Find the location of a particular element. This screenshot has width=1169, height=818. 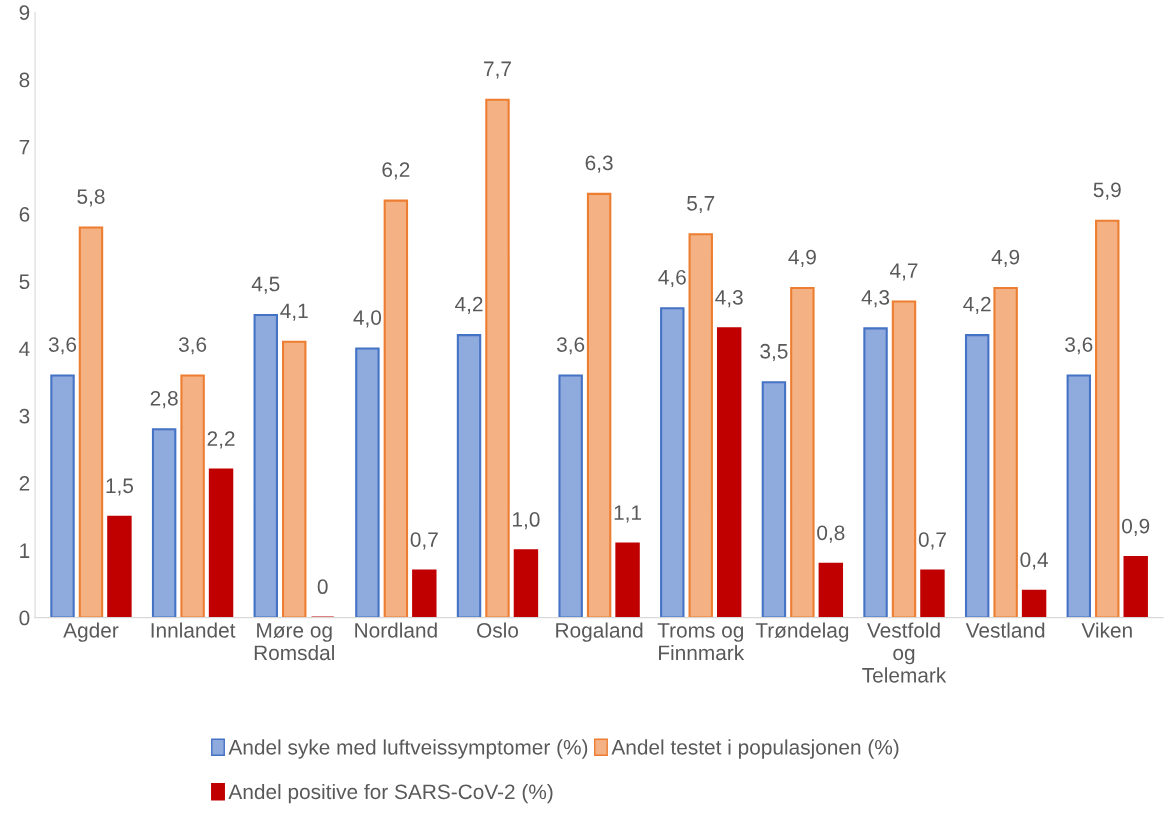

data-label: 0,8 is located at coordinates (831, 534).